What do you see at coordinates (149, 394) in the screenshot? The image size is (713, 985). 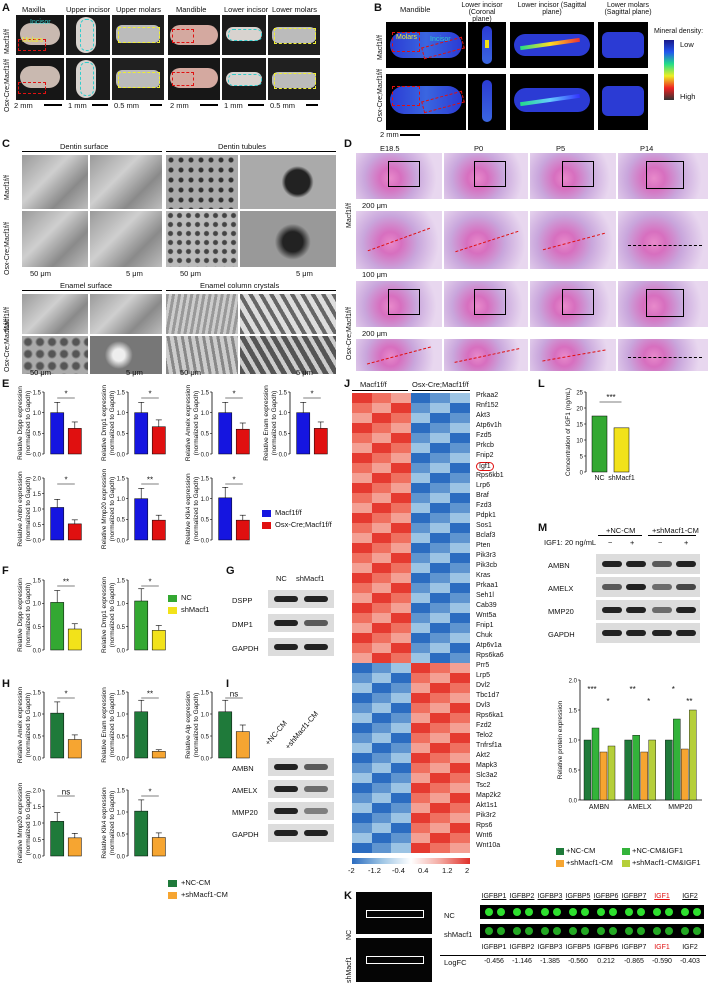 I see `e-chart-1-sig: *` at bounding box center [149, 394].